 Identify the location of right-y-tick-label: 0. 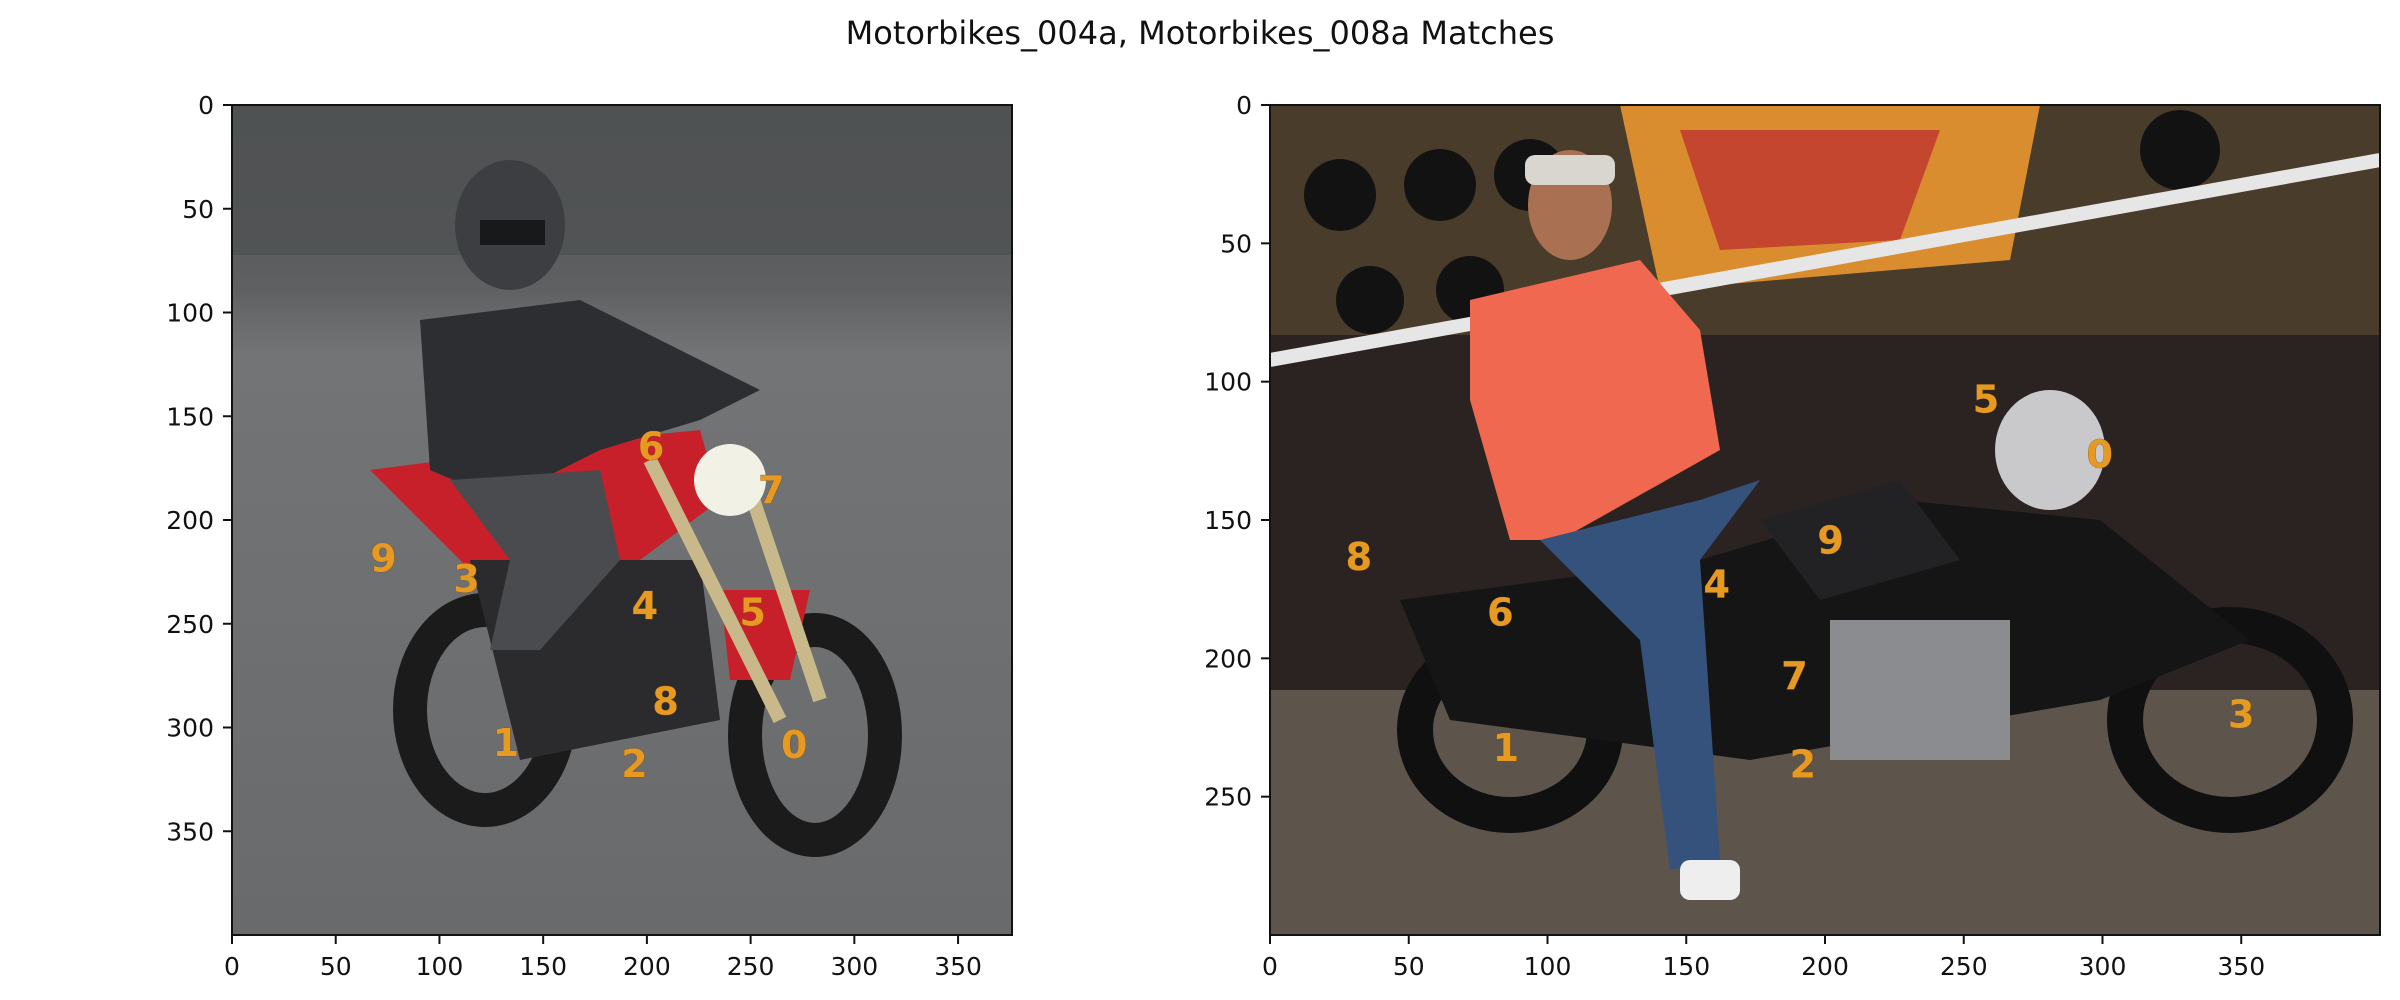
(1244, 105).